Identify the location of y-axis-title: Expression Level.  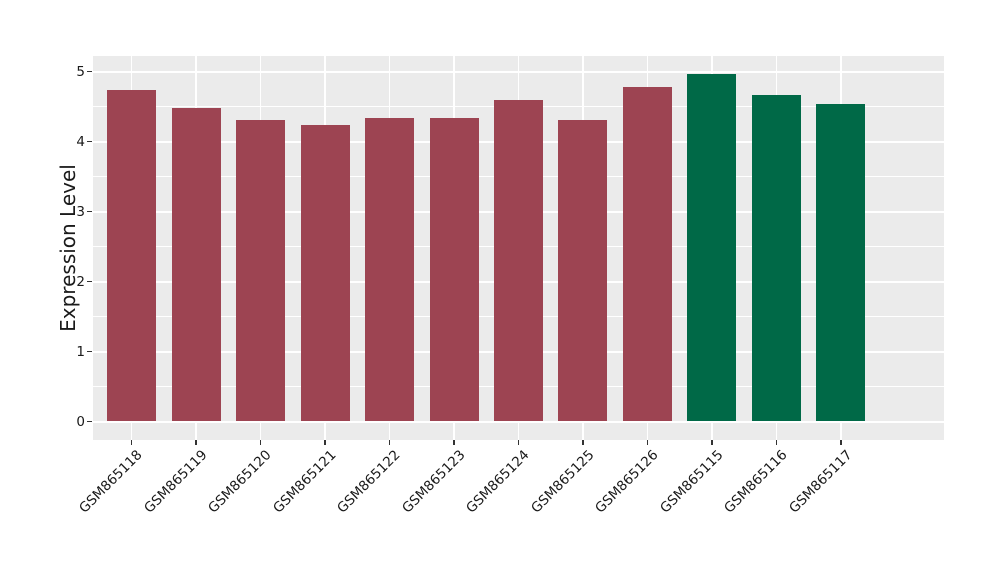
(68, 248).